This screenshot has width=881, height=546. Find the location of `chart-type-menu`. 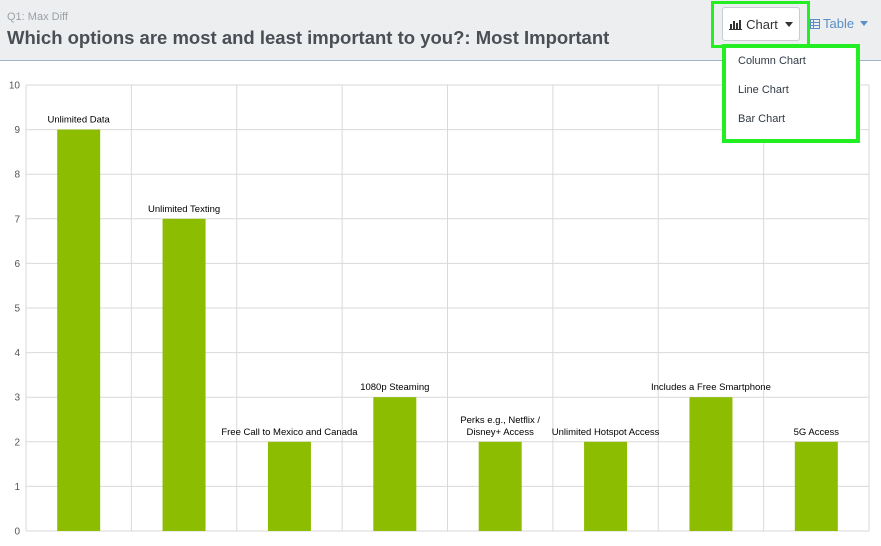

chart-type-menu is located at coordinates (791, 93).